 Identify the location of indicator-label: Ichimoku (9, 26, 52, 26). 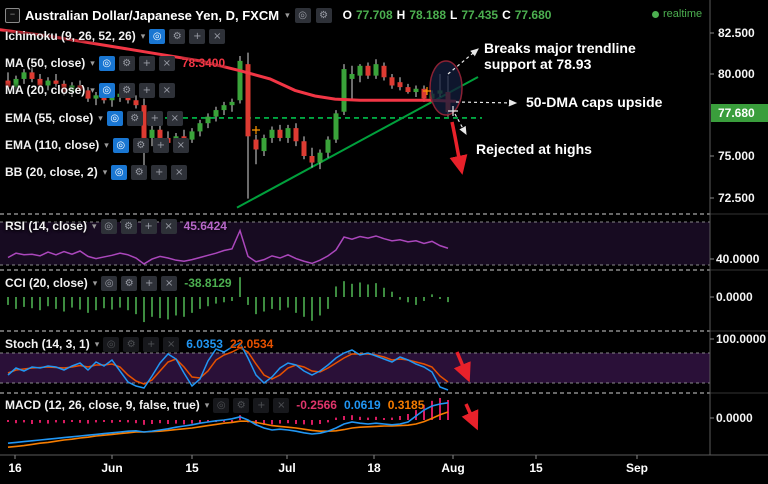
(70, 36).